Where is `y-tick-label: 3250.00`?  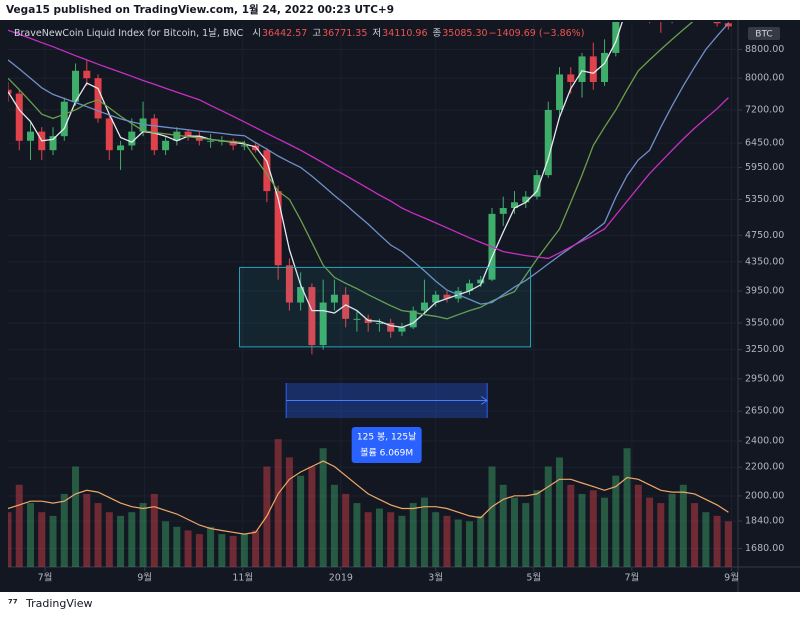
y-tick-label: 3250.00 is located at coordinates (764, 349).